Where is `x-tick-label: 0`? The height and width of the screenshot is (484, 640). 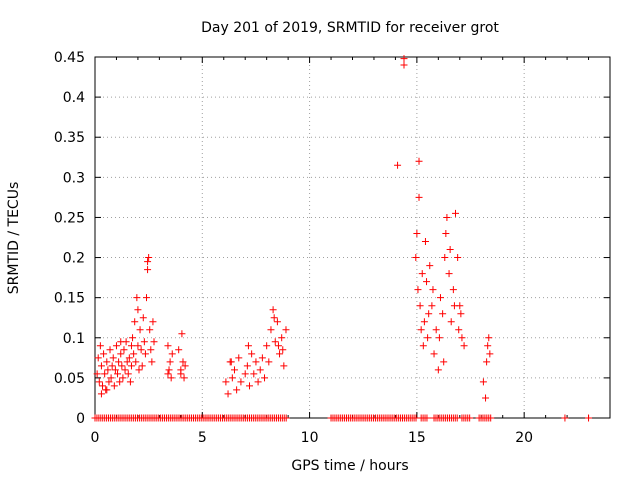
x-tick-label: 0 is located at coordinates (95, 438).